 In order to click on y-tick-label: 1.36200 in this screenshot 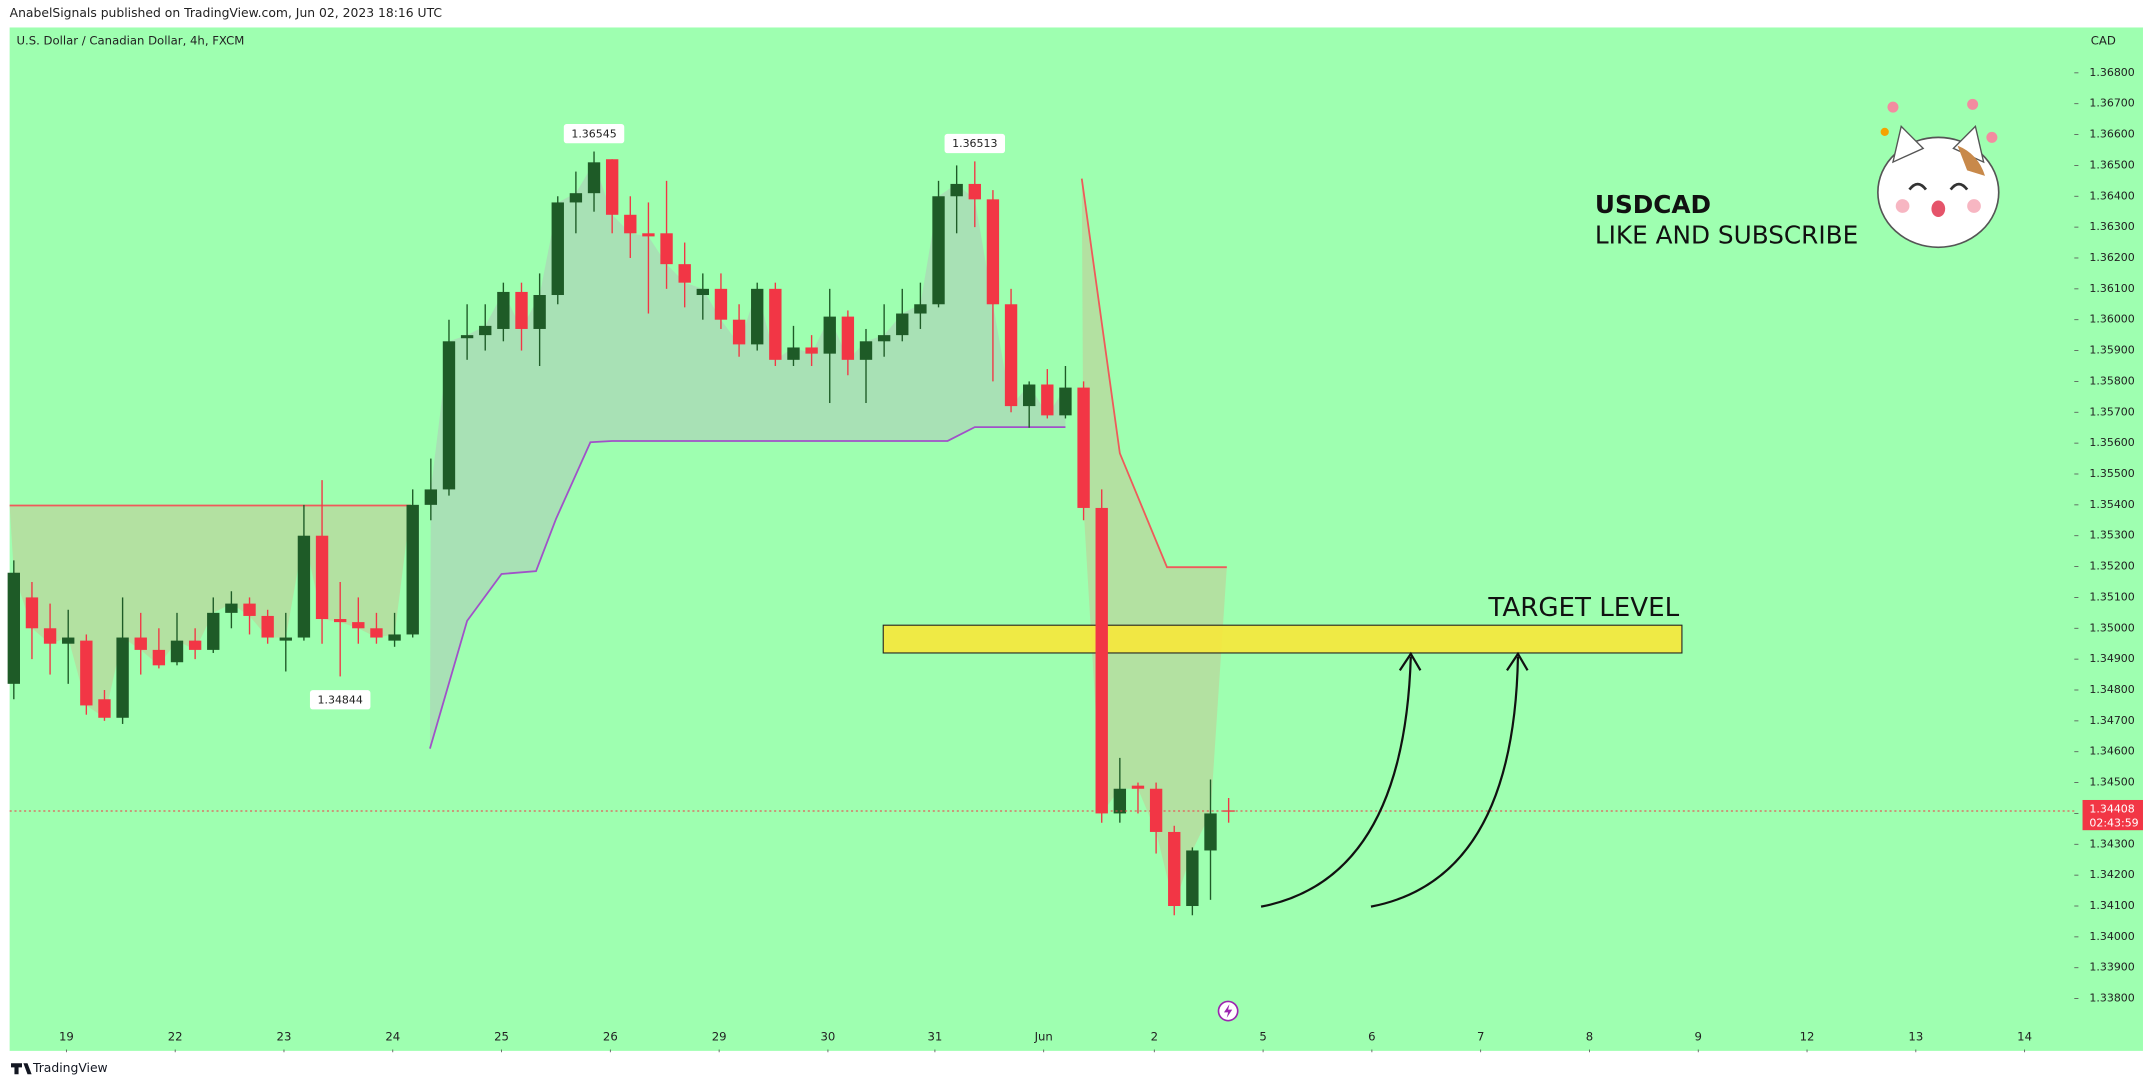, I will do `click(2111, 257)`.